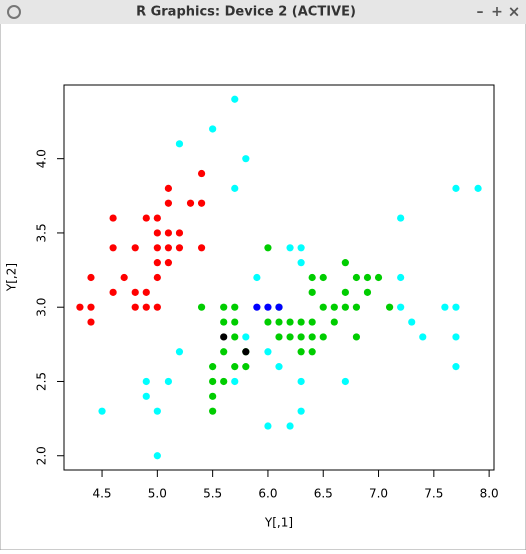 This screenshot has height=554, width=526. I want to click on x-tick-label: 8.0, so click(489, 494).